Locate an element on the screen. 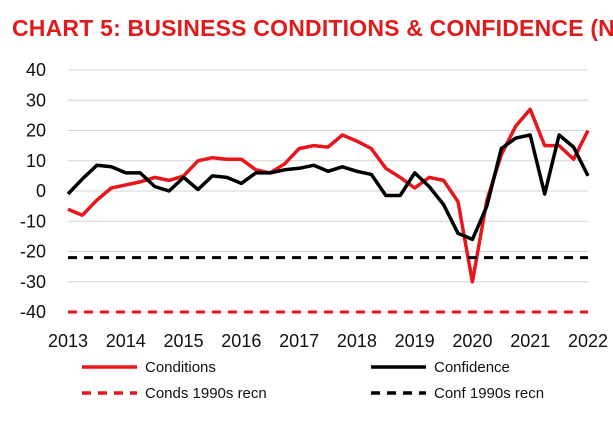 This screenshot has width=613, height=433. y-axis-ticks: 40 30 20 10 0 -10 -20 -30 -40 is located at coordinates (33, 191).